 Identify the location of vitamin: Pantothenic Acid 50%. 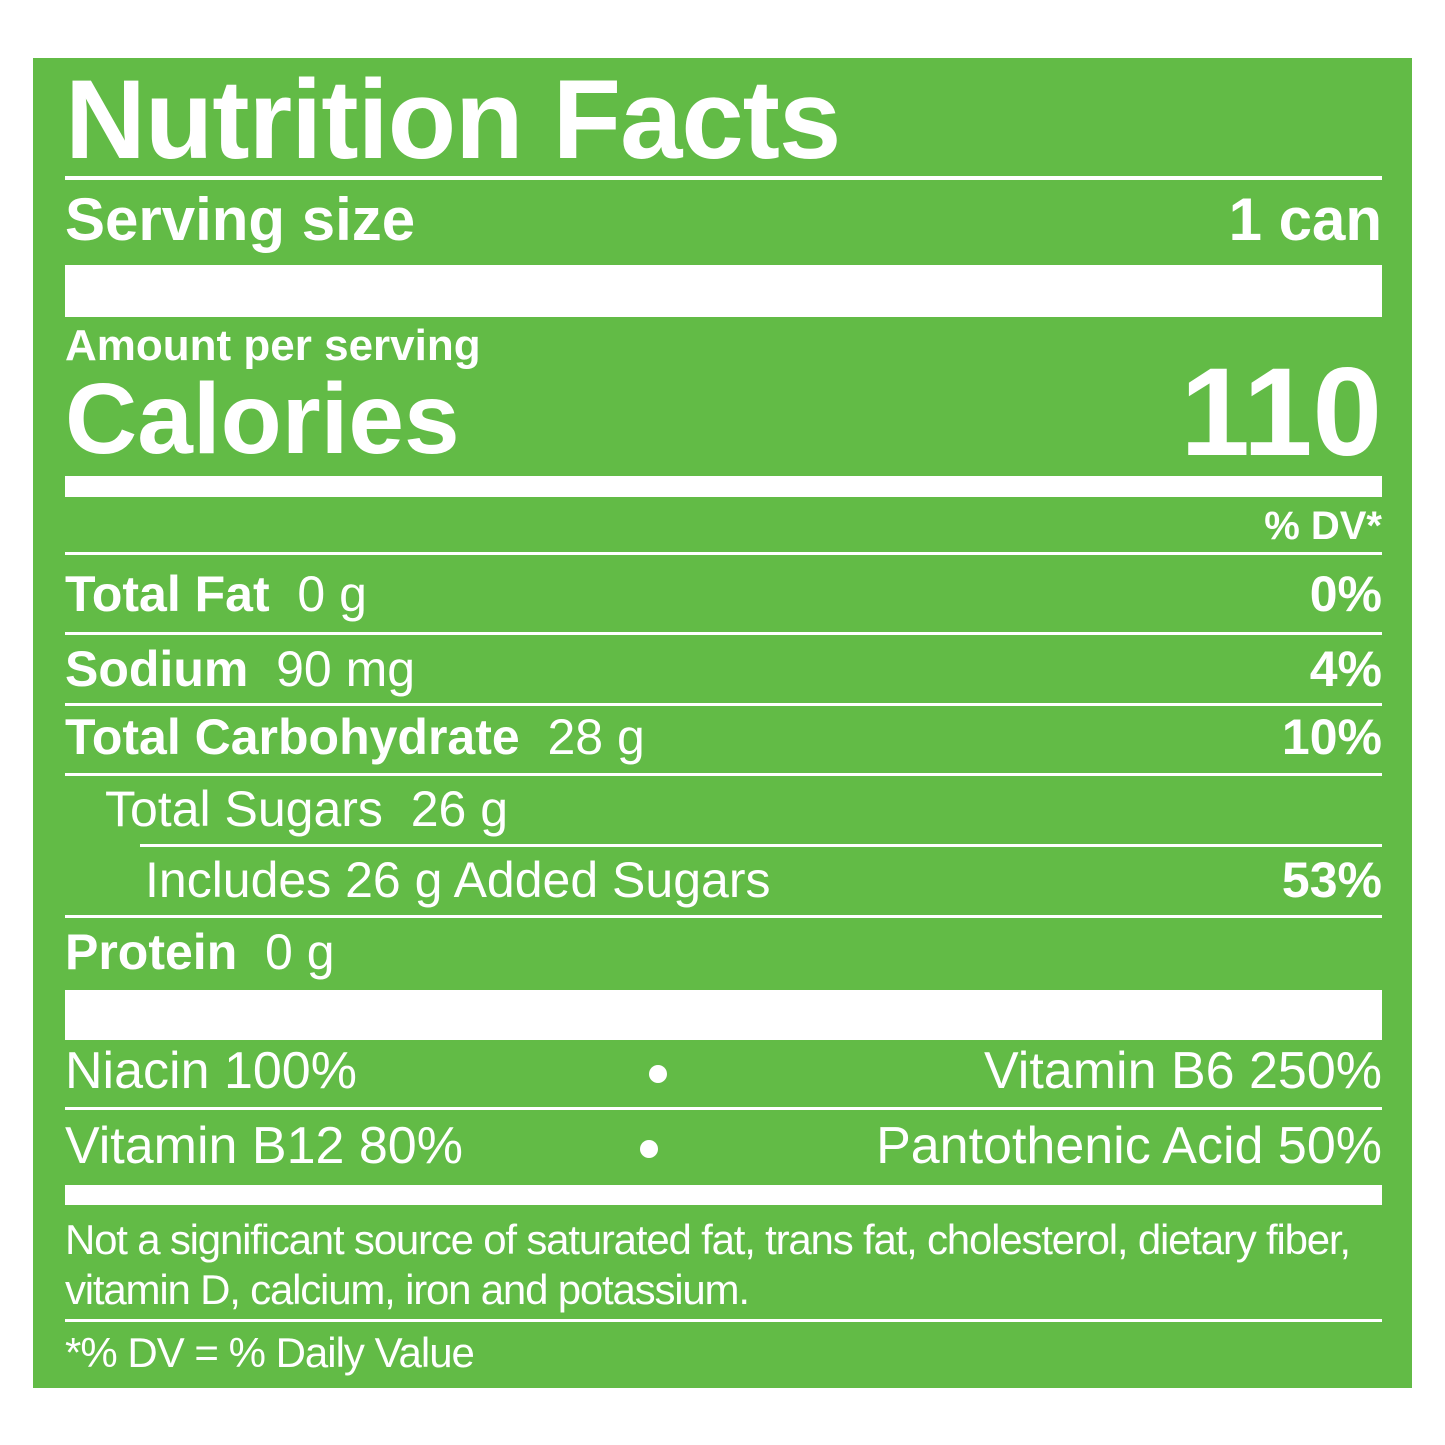
(1129, 1146).